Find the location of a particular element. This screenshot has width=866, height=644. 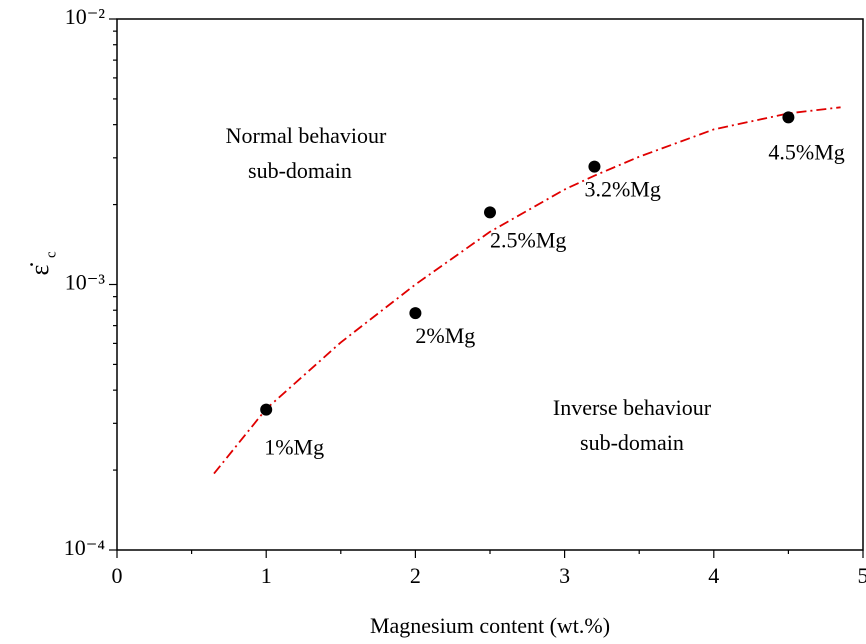

x-tick-label: 5 is located at coordinates (862, 575).